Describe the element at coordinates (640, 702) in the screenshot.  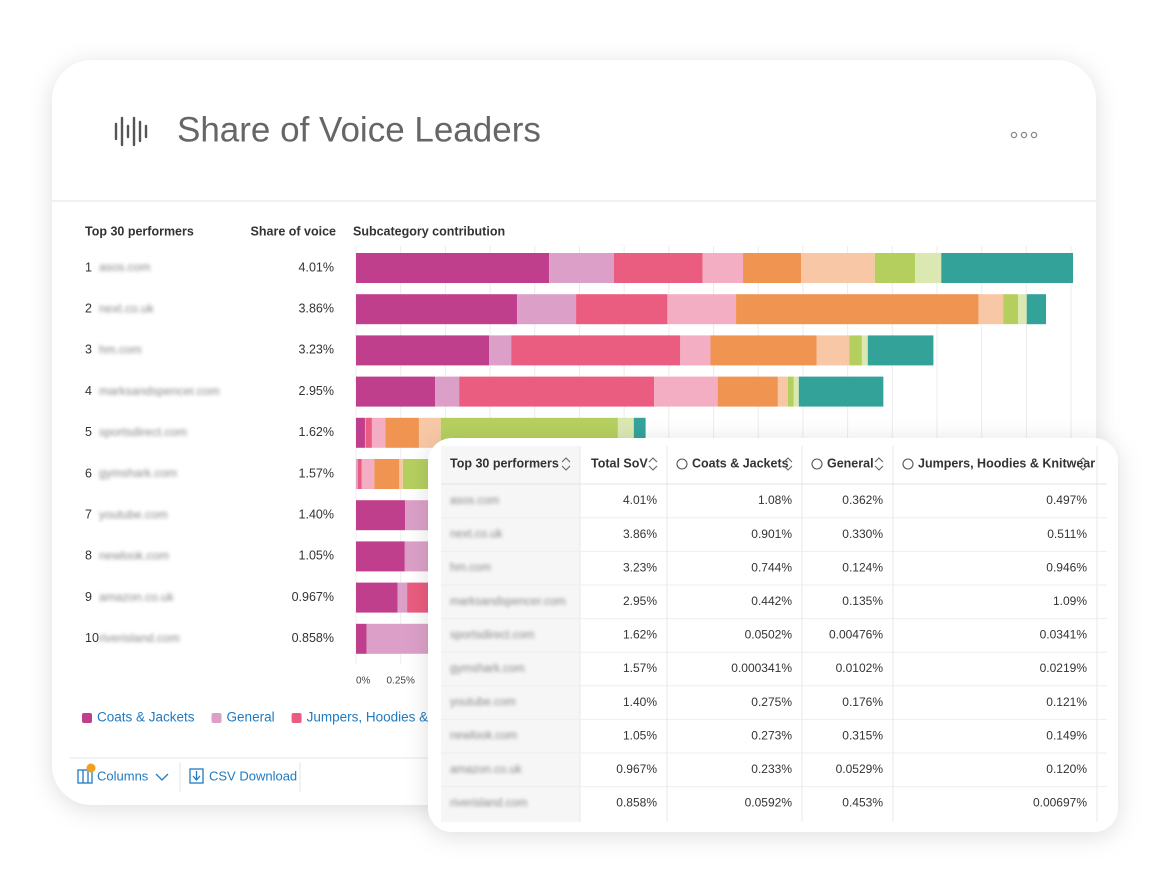
I see `table-cell: 1.40%` at that location.